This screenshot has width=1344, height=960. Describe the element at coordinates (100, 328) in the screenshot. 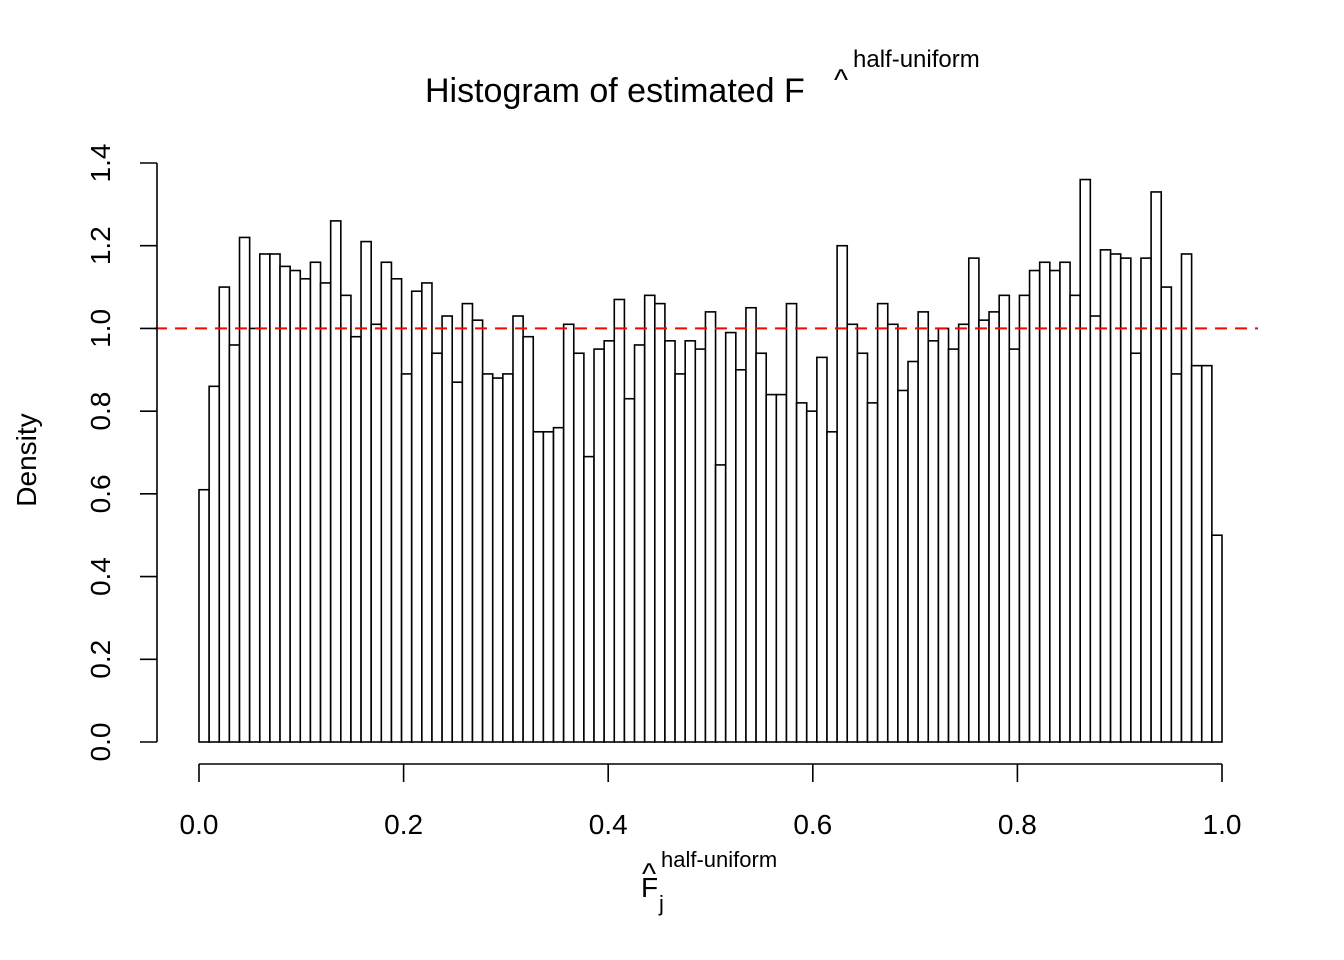

I see `y-tick-label: 1.0` at that location.